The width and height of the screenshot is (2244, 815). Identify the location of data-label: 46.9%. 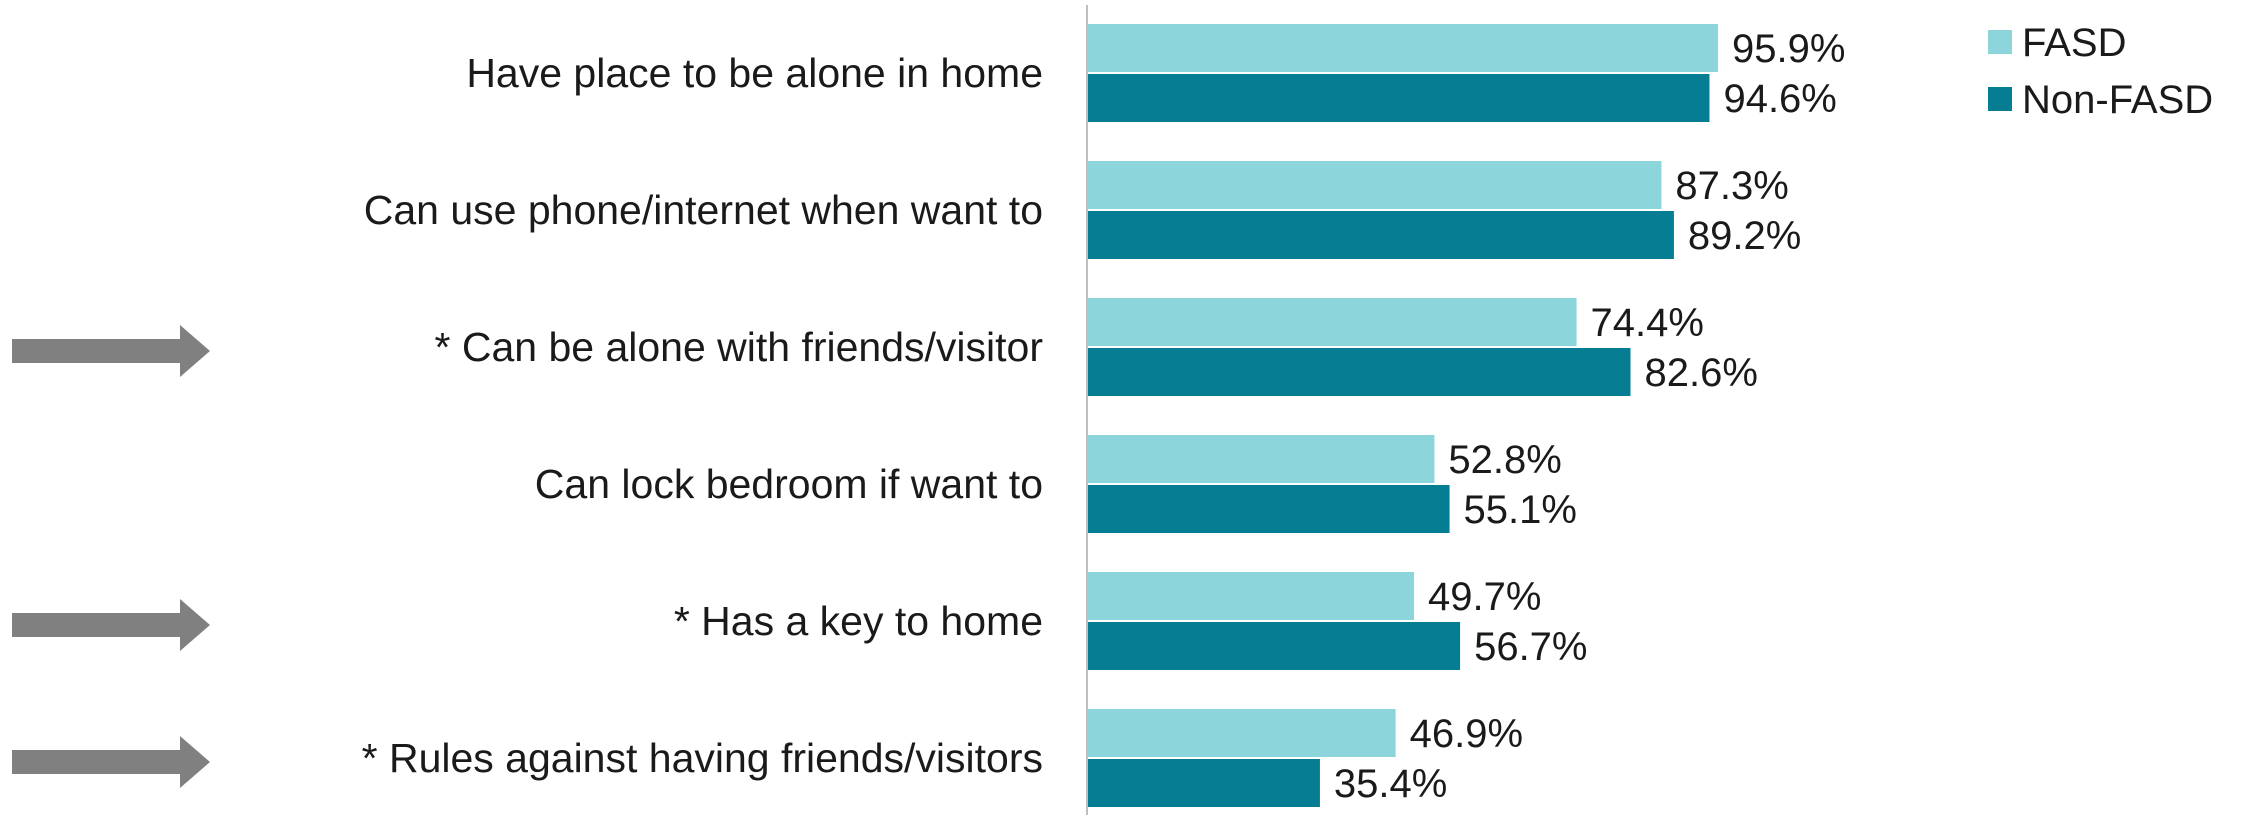
(1466, 734).